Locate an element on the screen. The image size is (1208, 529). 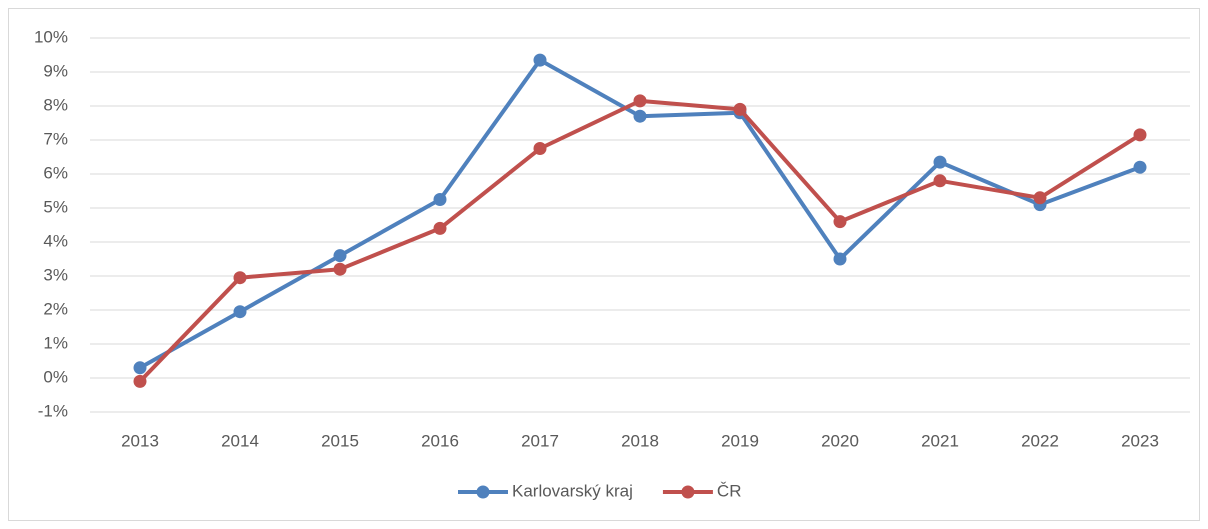
y-tick-label: 2% is located at coordinates (55, 308).